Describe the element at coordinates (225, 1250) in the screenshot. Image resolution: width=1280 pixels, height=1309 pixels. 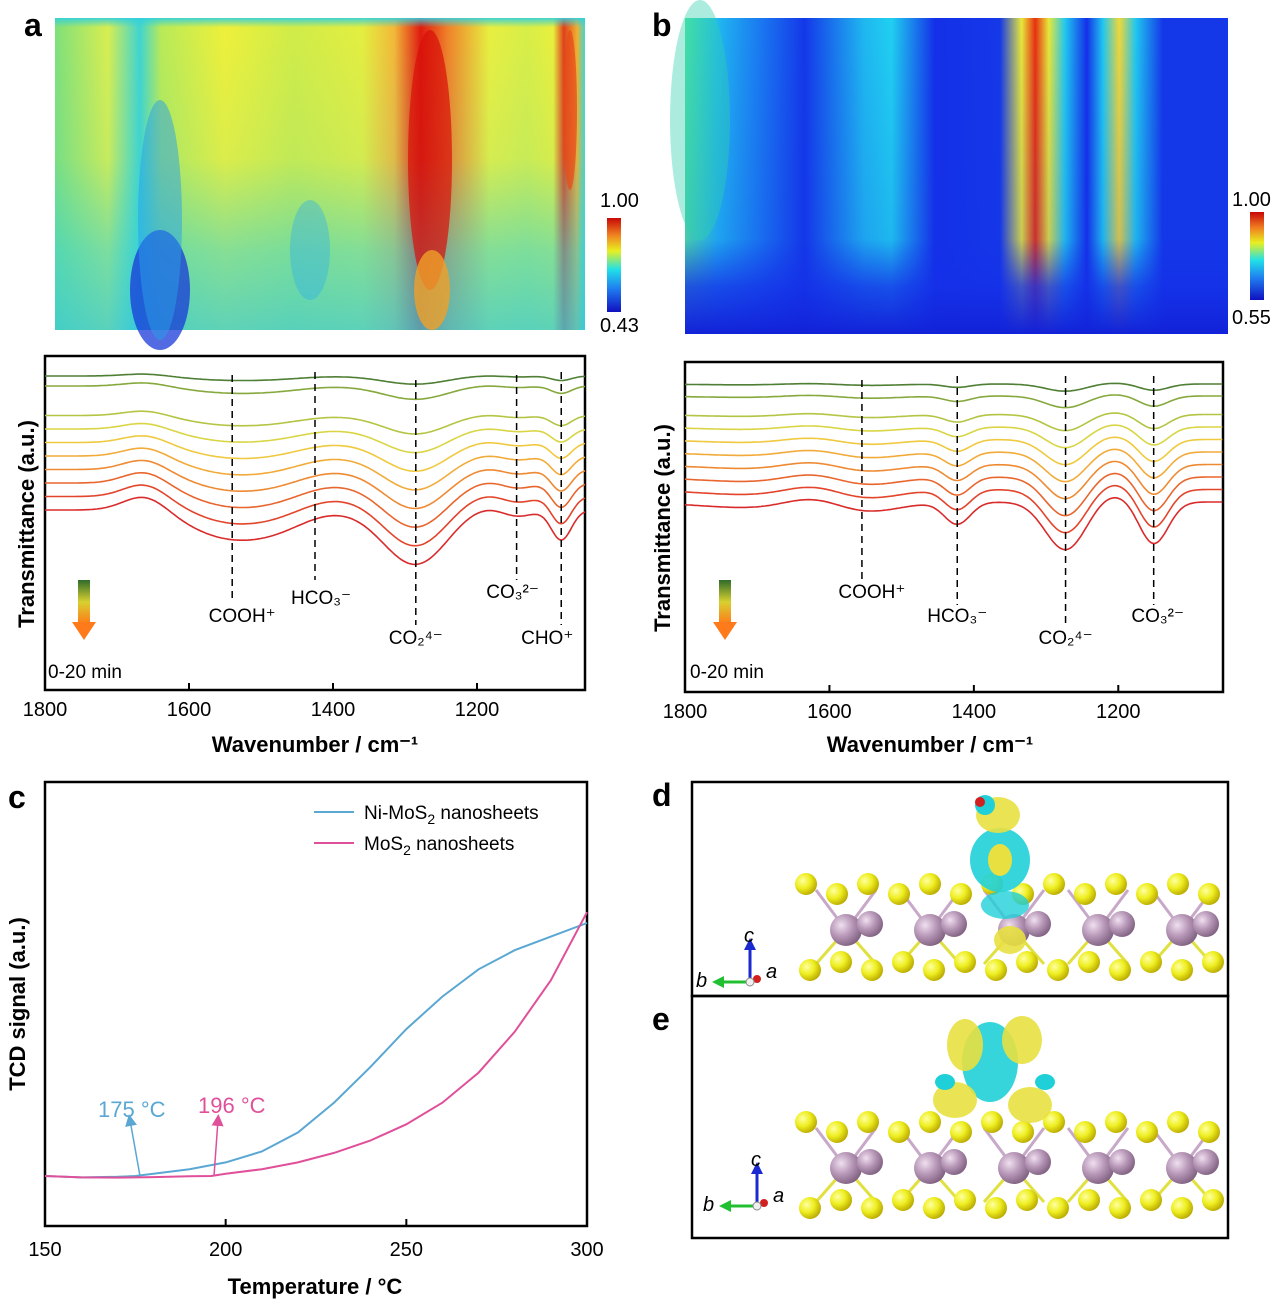
I see `x-tick-label: 200` at that location.